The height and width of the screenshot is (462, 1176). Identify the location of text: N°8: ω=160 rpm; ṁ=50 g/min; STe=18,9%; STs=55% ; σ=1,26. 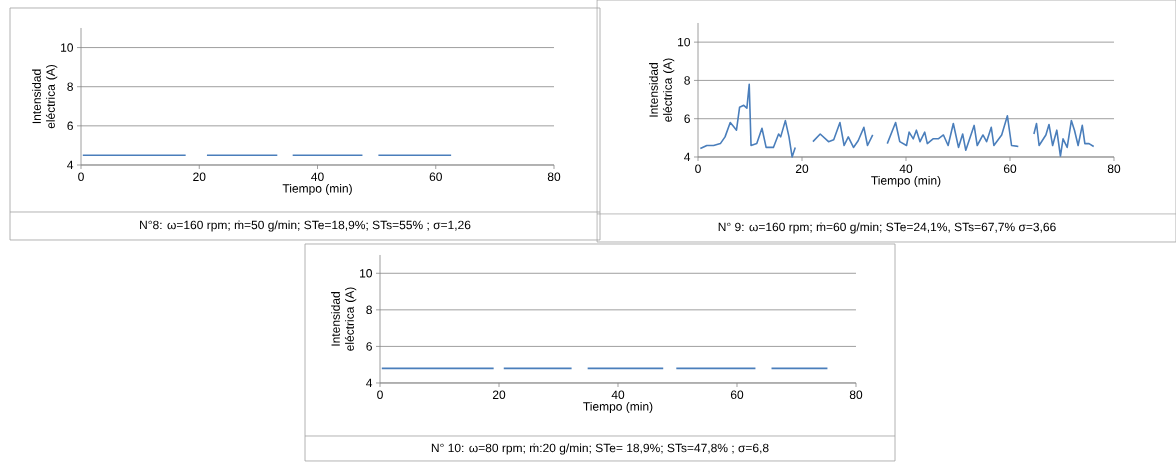
(305, 226).